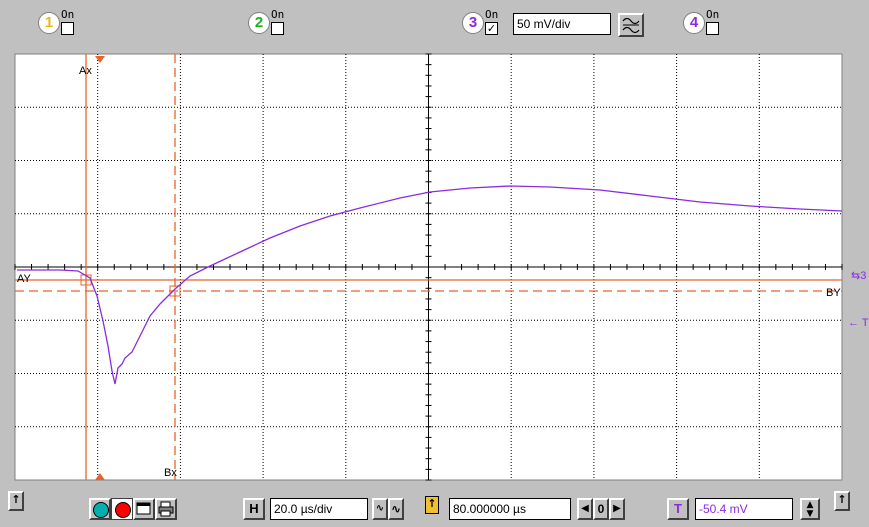 Image resolution: width=869 pixels, height=527 pixels. I want to click on position-right-button: ▶, so click(617, 509).